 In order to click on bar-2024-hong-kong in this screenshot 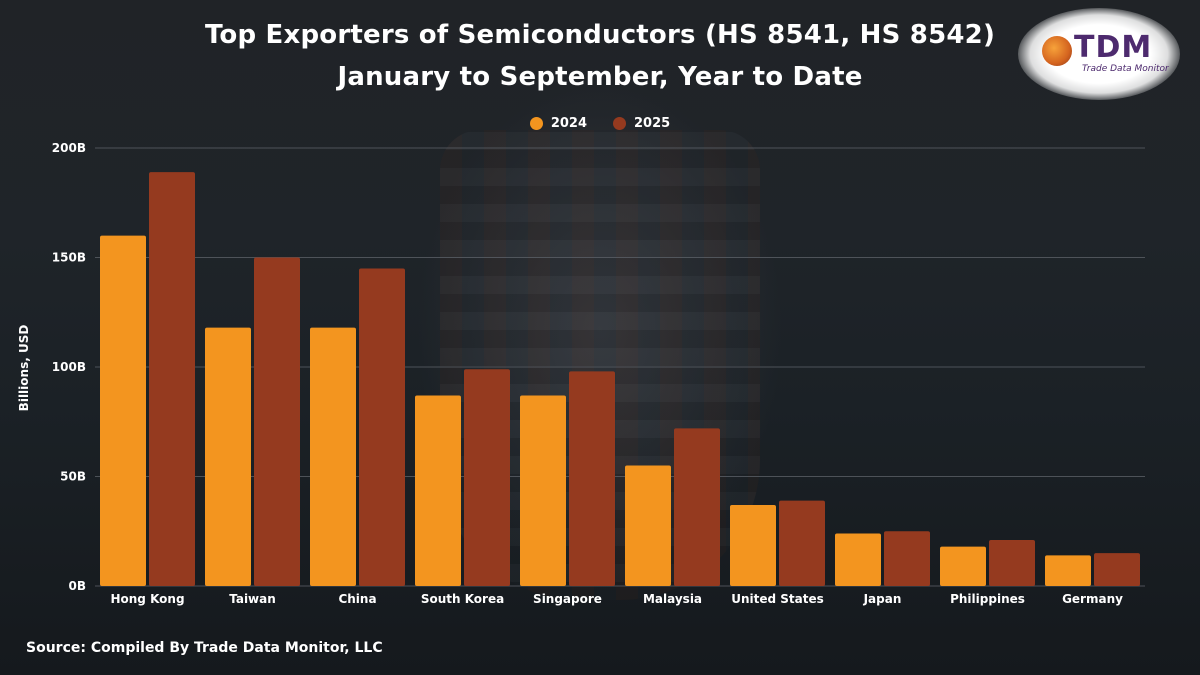, I will do `click(123, 410)`.